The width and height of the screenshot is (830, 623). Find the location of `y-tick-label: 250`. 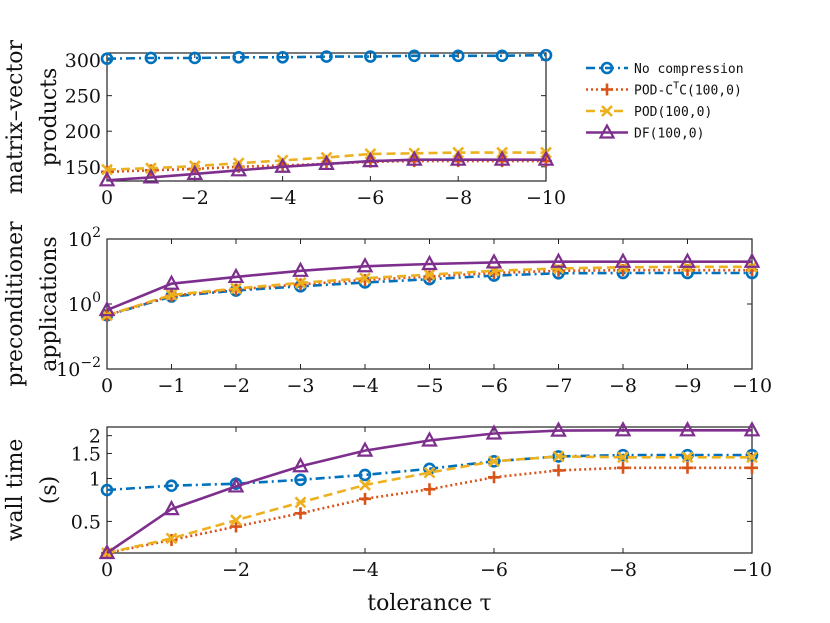

y-tick-label: 250 is located at coordinates (83, 97).